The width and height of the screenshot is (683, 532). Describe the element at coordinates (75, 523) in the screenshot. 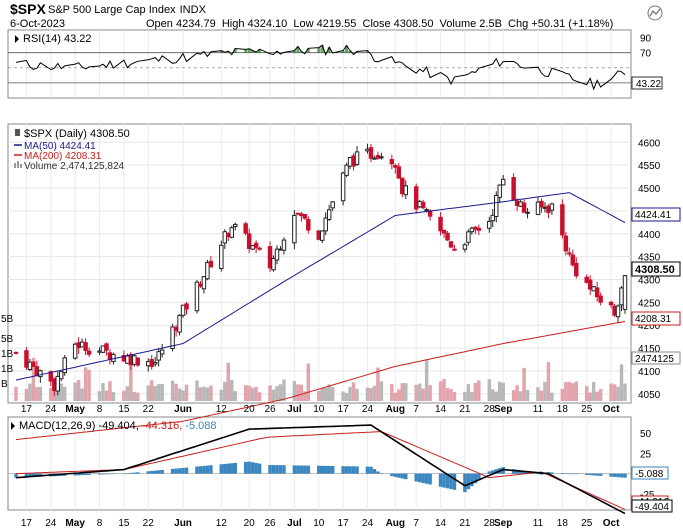

I see `x-axis-label: May` at that location.